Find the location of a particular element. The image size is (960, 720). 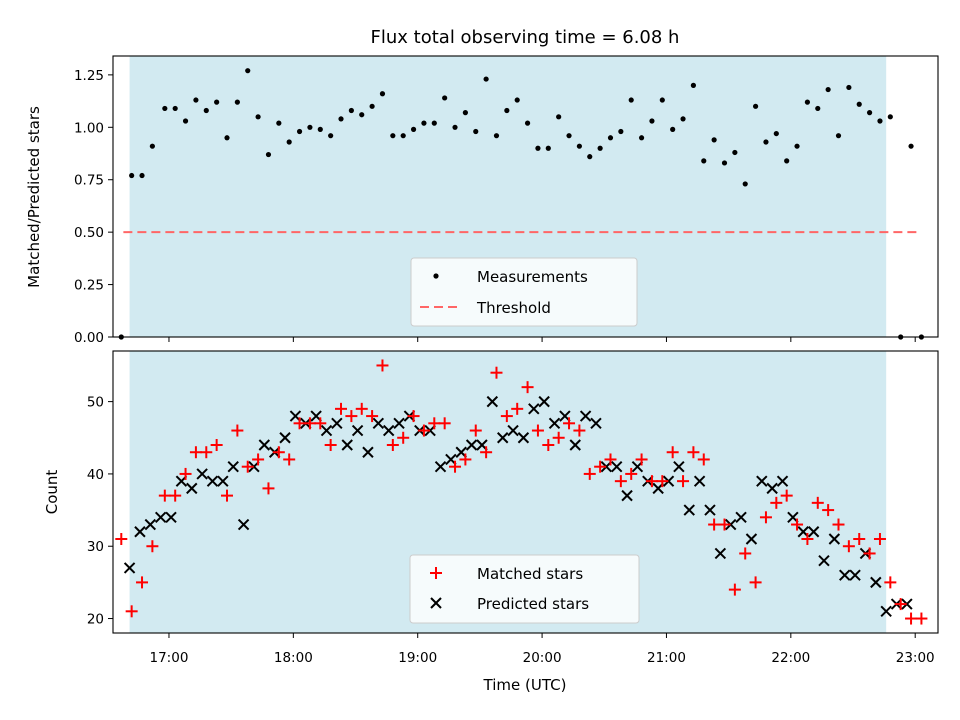

top-legend-box is located at coordinates (524, 292).